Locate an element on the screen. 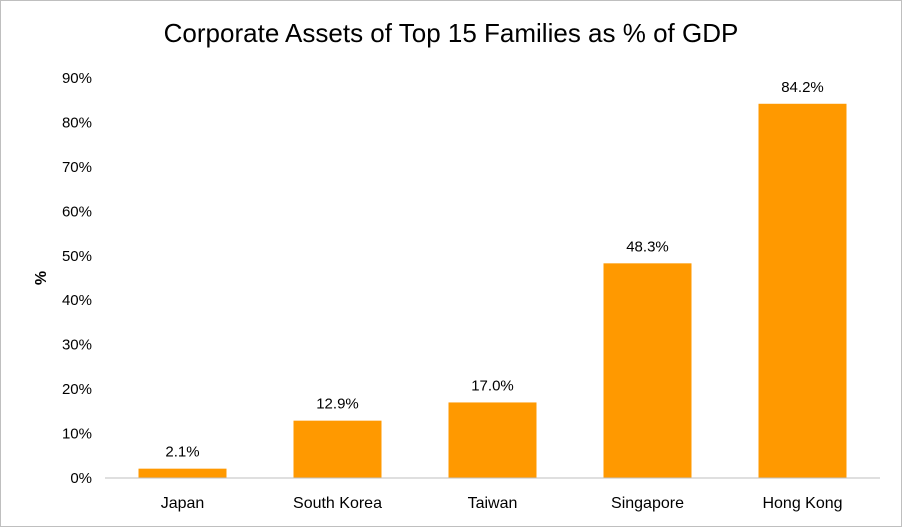  y-tick-label: 30% is located at coordinates (77, 345).